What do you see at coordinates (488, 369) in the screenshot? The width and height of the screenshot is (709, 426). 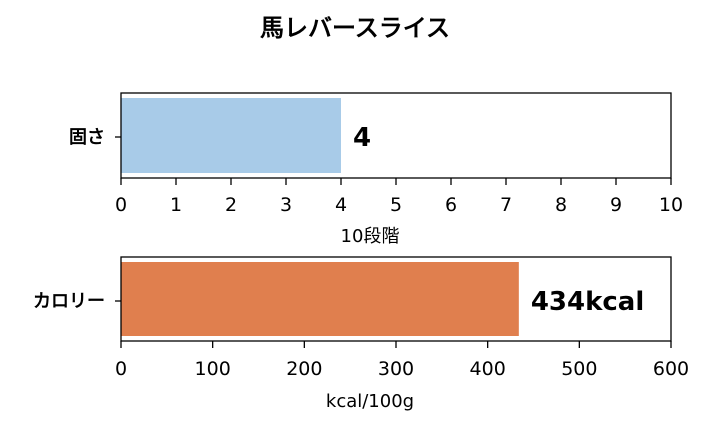 I see `calorie-x-tick-label: 400` at bounding box center [488, 369].